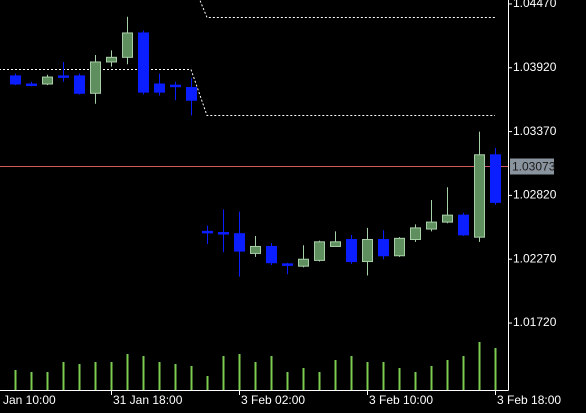 This screenshot has width=586, height=413. What do you see at coordinates (535, 258) in the screenshot?
I see `y-tick-label: 1.02270` at bounding box center [535, 258].